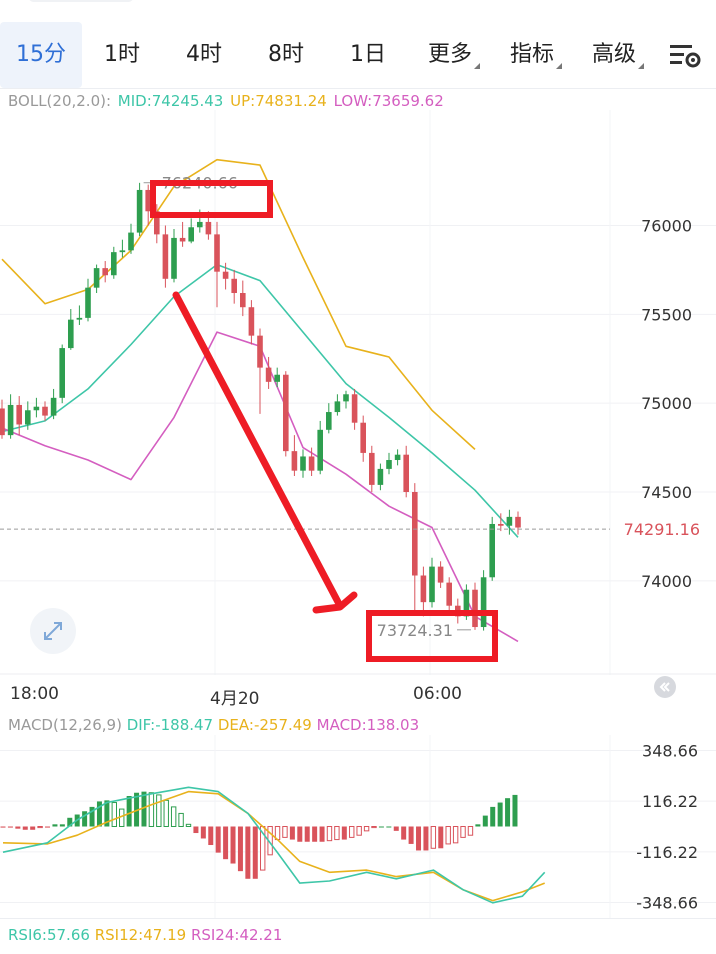  What do you see at coordinates (145, 935) in the screenshot?
I see `rsi-legend: RSI6:57.66 RSI12:47.19 RSI24:42.21` at bounding box center [145, 935].